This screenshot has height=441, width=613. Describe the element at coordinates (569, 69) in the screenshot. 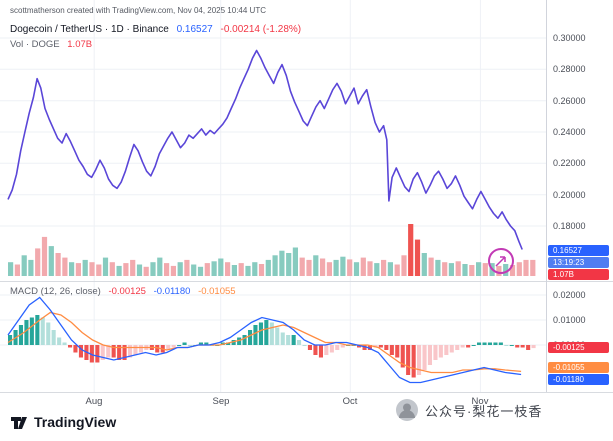

I see `price-axis-tick: 0.28000` at that location.